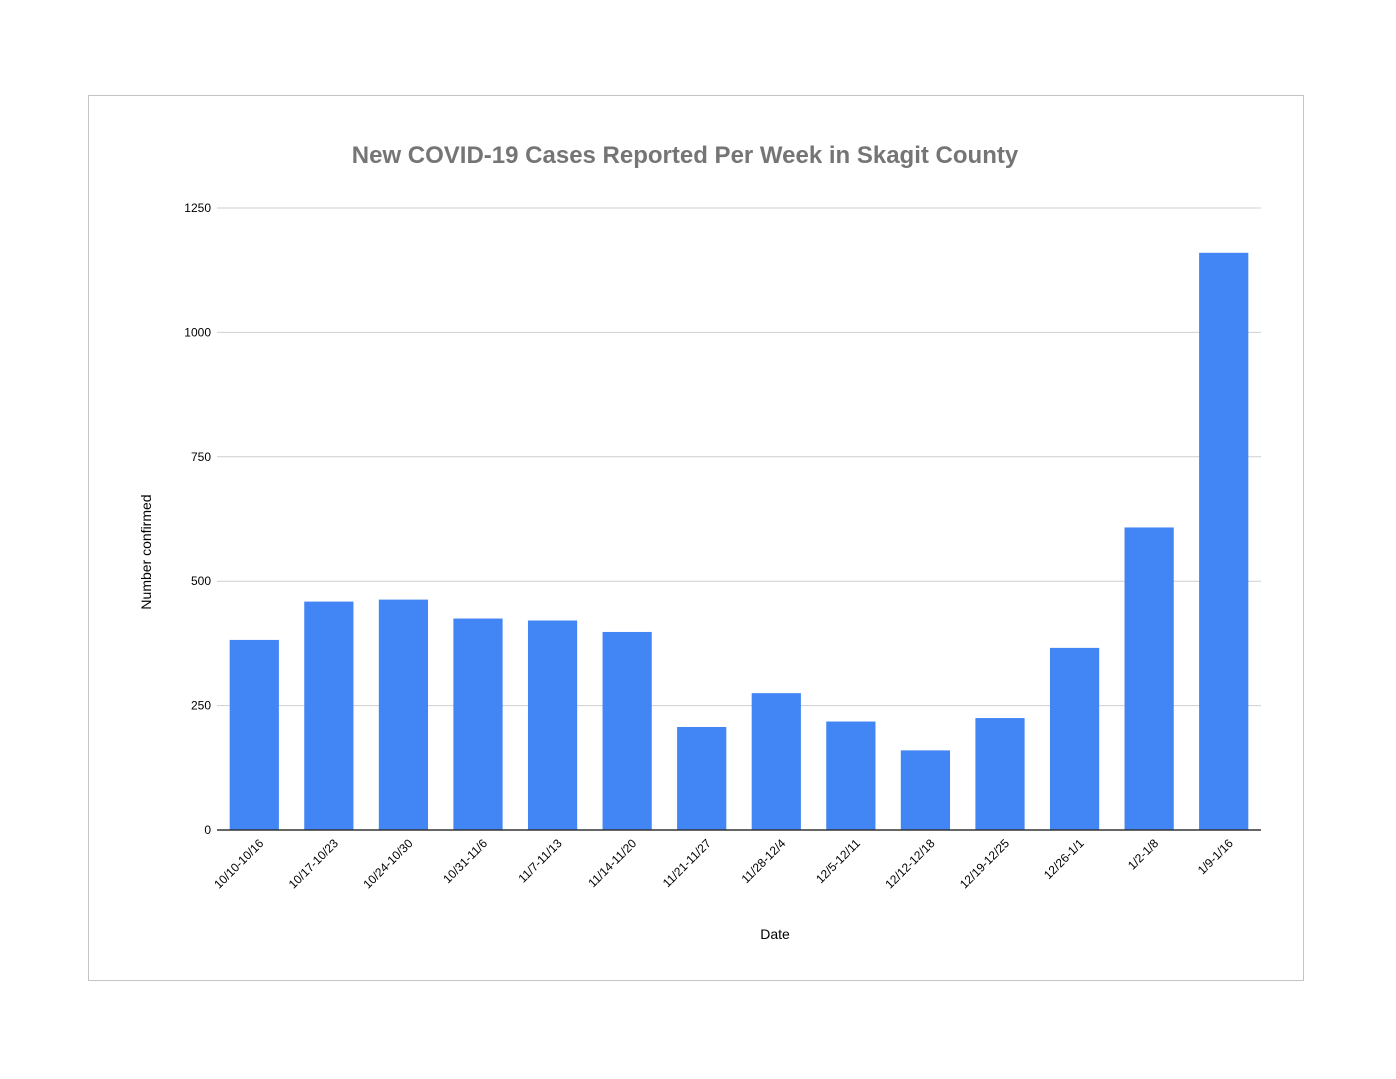 The image size is (1396, 1079). What do you see at coordinates (387, 863) in the screenshot?
I see `x-tick-label: 10/24-10/30` at bounding box center [387, 863].